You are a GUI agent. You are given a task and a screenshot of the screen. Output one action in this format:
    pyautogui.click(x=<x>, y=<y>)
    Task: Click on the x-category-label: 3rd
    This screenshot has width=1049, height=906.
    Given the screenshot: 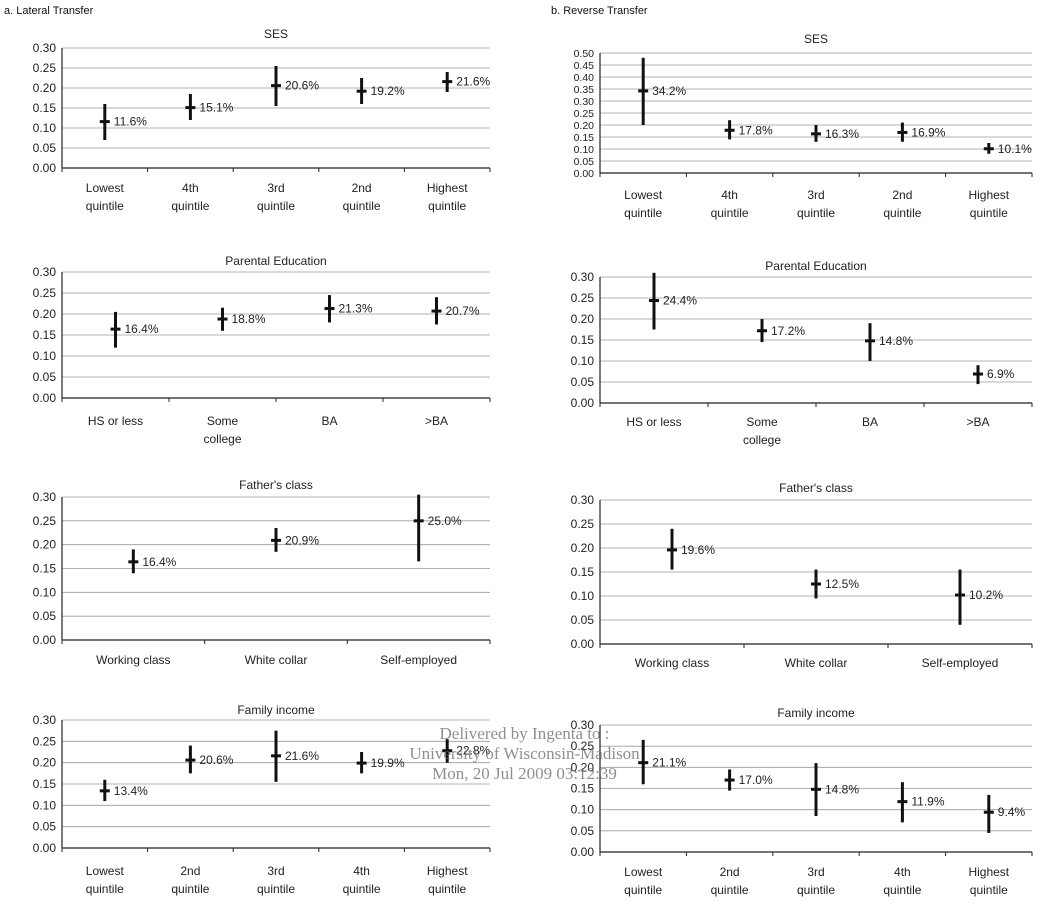 What is the action you would take?
    pyautogui.click(x=275, y=188)
    